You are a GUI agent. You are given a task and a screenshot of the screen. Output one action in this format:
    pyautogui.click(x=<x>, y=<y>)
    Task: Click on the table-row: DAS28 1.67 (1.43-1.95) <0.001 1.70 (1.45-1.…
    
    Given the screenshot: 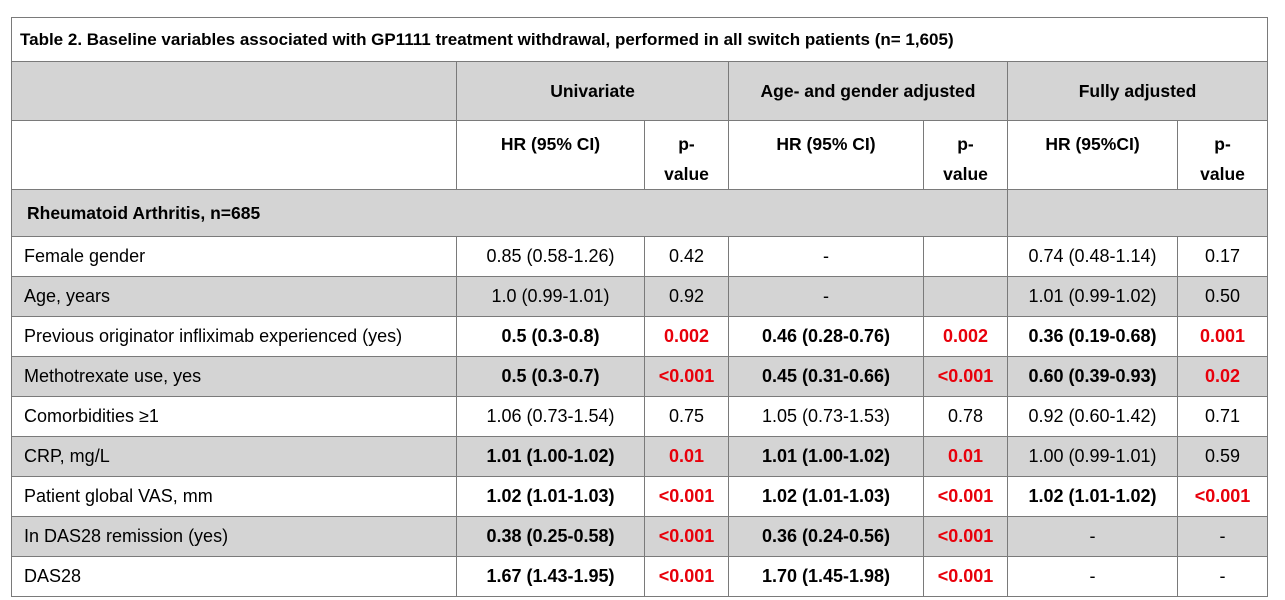 What is the action you would take?
    pyautogui.click(x=640, y=576)
    